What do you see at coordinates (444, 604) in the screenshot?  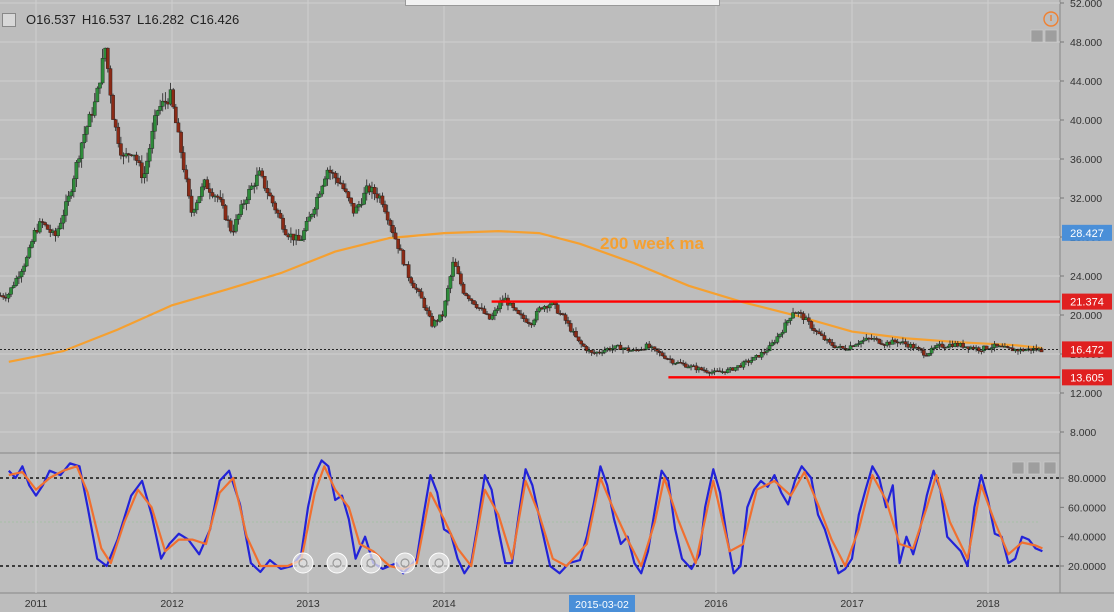 I see `year-tick-label: 2014` at bounding box center [444, 604].